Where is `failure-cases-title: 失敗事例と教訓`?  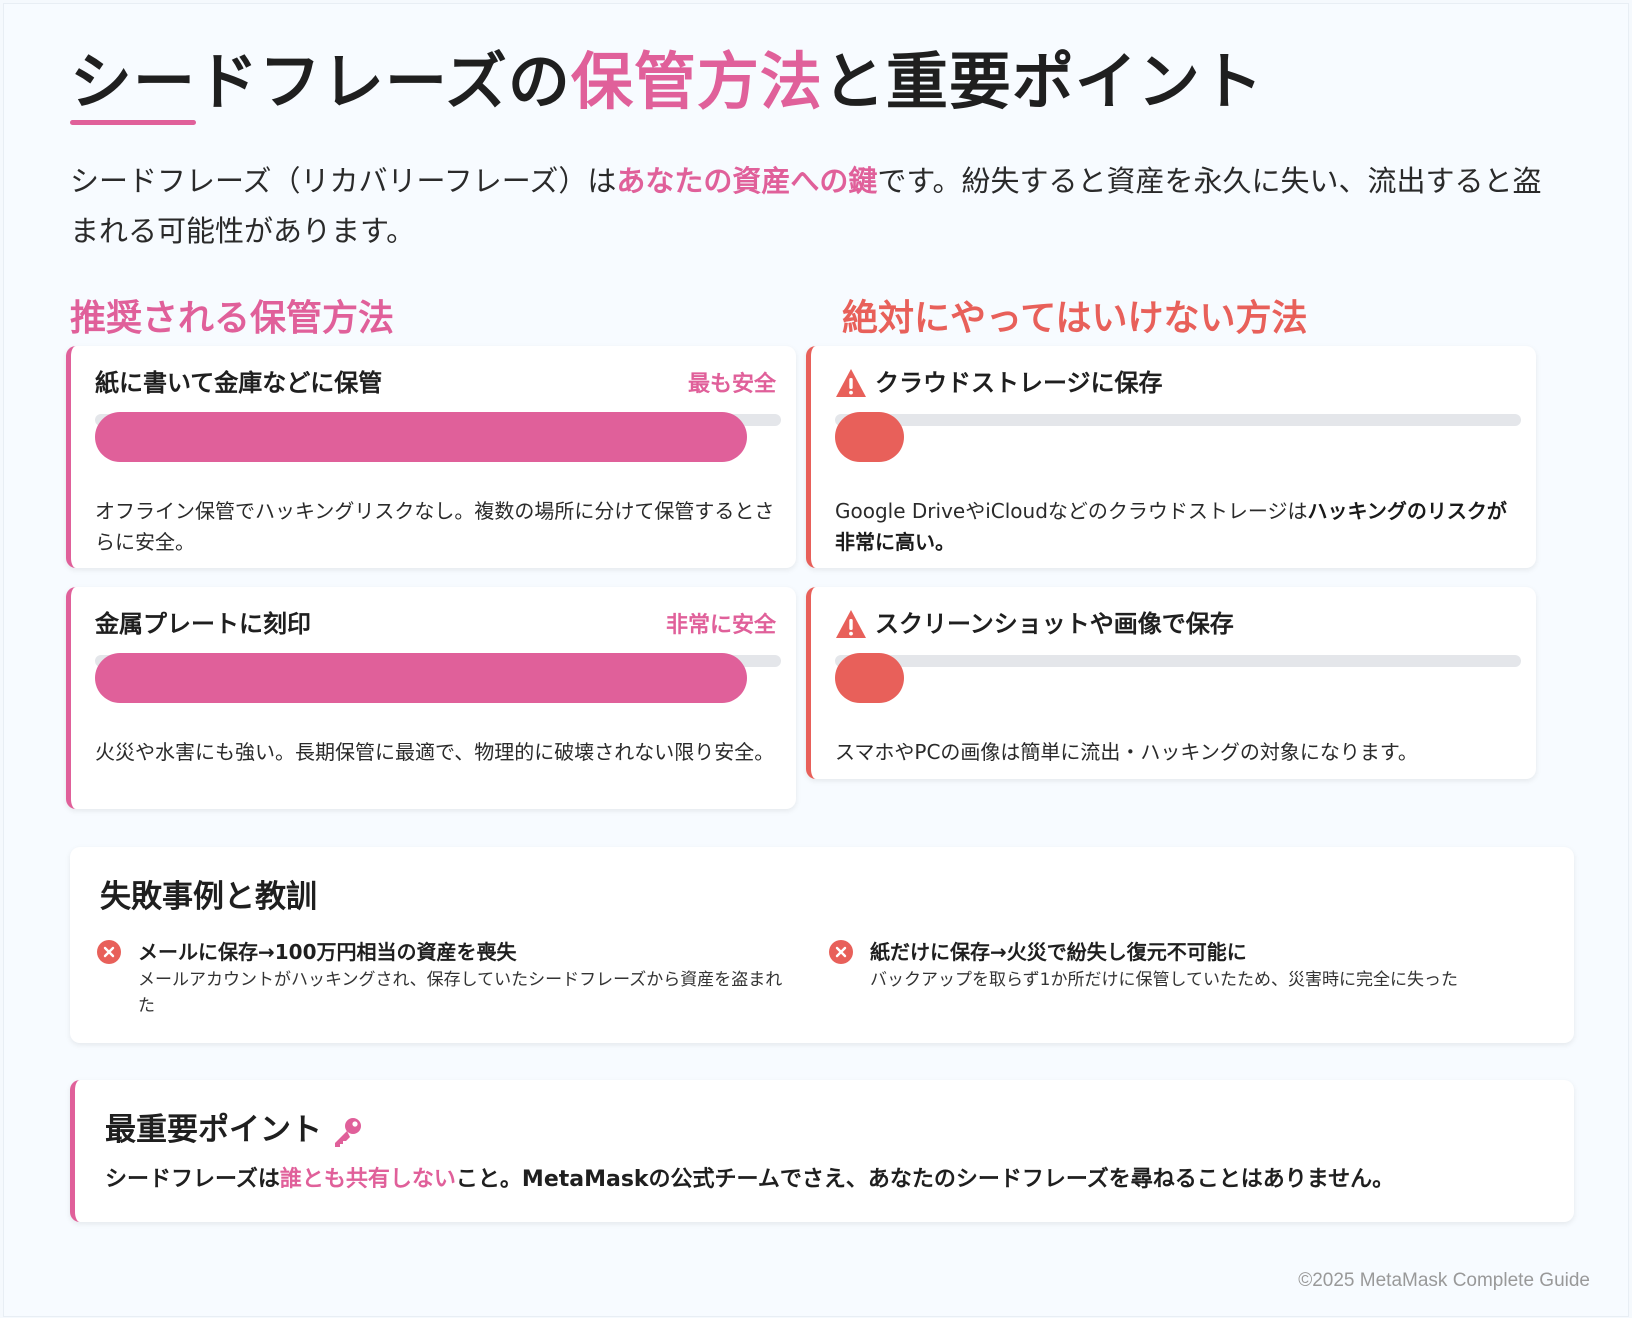
failure-cases-title: 失敗事例と教訓 is located at coordinates (208, 897).